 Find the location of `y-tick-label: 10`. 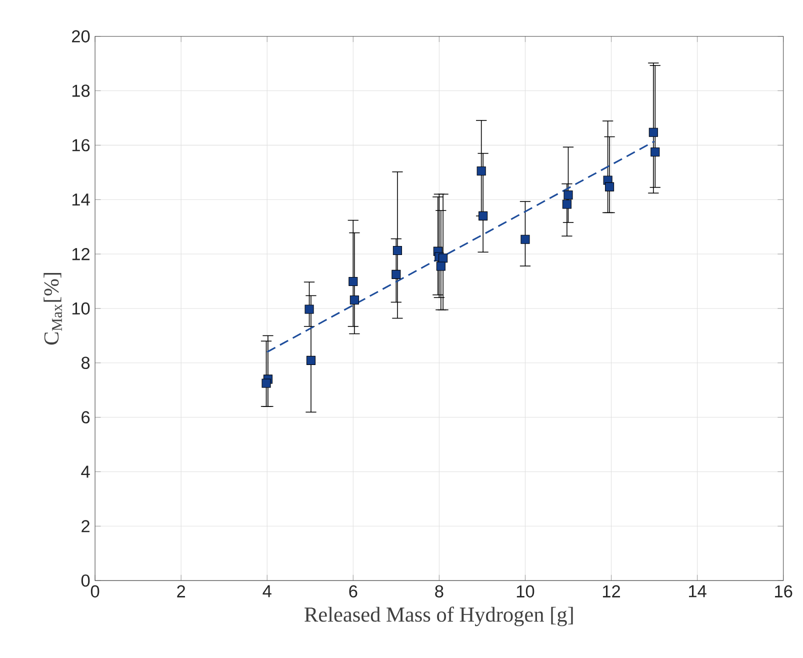

y-tick-label: 10 is located at coordinates (81, 308).